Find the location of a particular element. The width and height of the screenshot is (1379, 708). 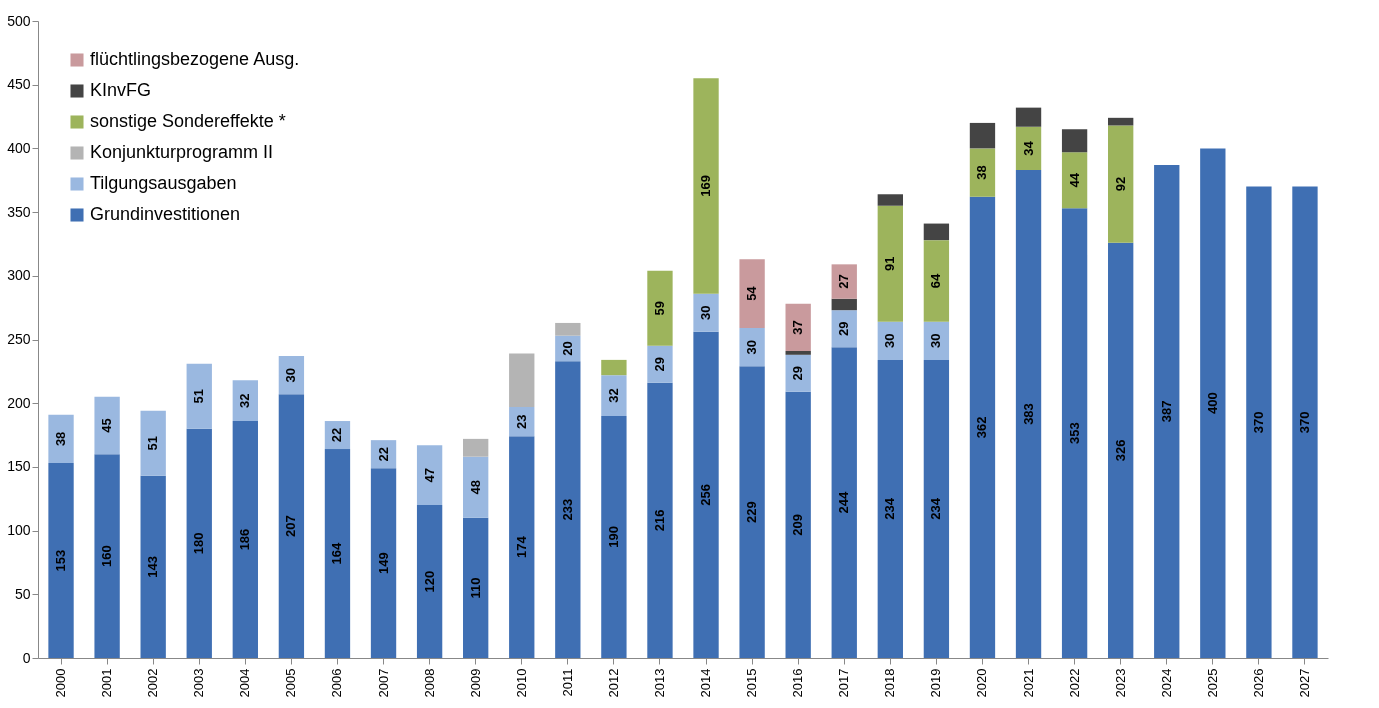

y-tick-label: 150 is located at coordinates (19, 466).